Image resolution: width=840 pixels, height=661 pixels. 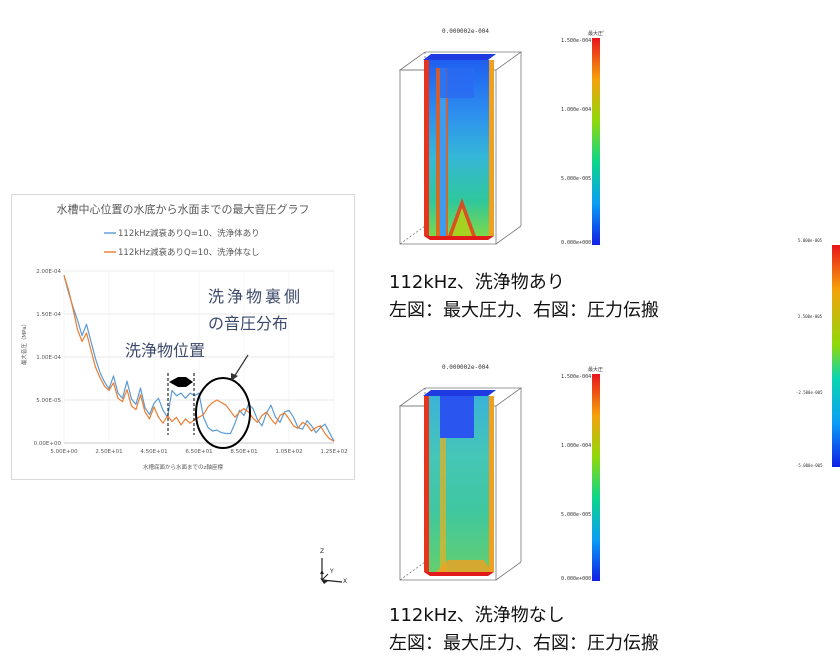 I want to click on chart-series, so click(x=199, y=358).